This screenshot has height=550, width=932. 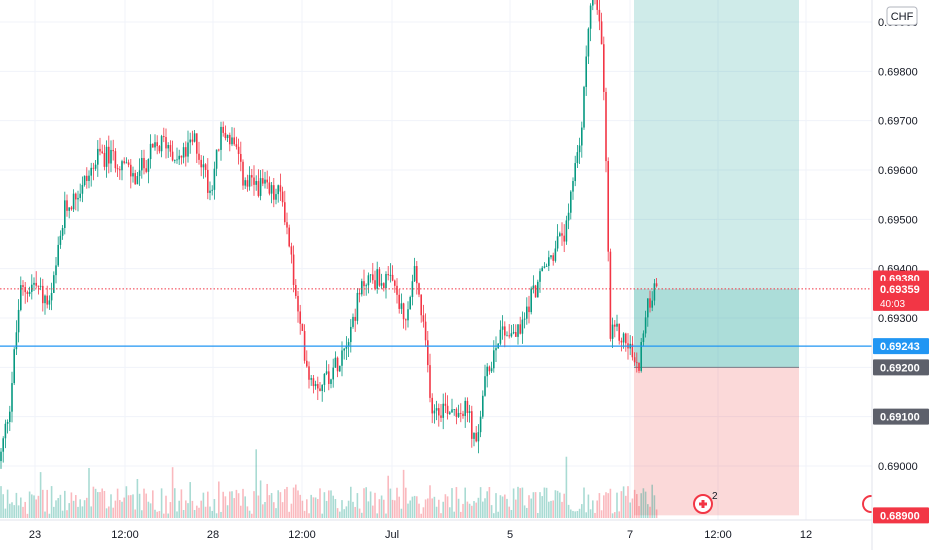 I want to click on svg-text: 0.69359, so click(x=900, y=290).